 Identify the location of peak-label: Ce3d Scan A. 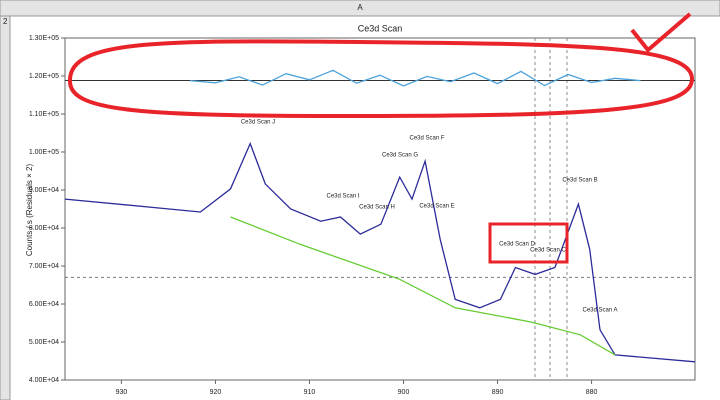
(599, 311).